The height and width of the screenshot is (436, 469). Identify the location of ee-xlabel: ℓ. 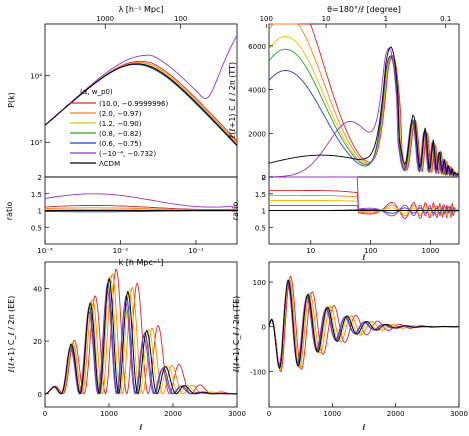
(140, 427).